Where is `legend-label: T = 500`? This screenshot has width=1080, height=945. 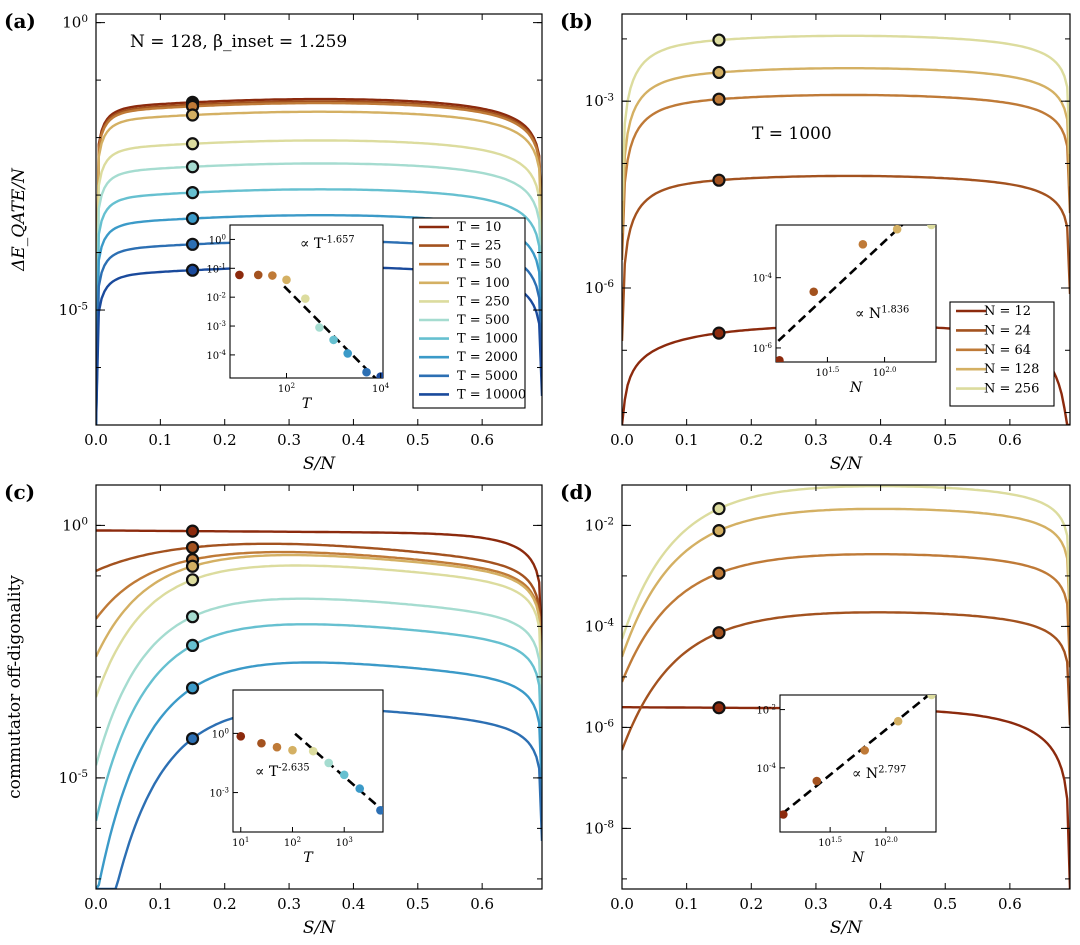
legend-label: T = 500 is located at coordinates (483, 320).